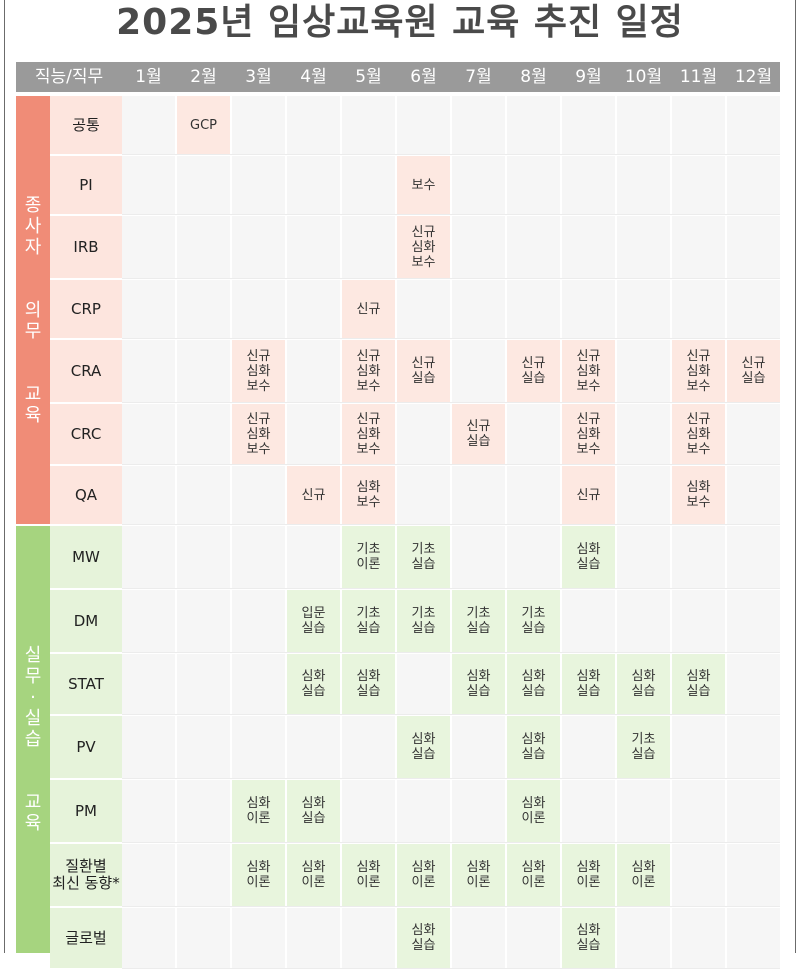 This screenshot has height=969, width=800. I want to click on table-header: 직능/직무 1월 2월 3월 4월 5월 6월 7월 8월 9월 10월 11월 12월, so click(398, 77).